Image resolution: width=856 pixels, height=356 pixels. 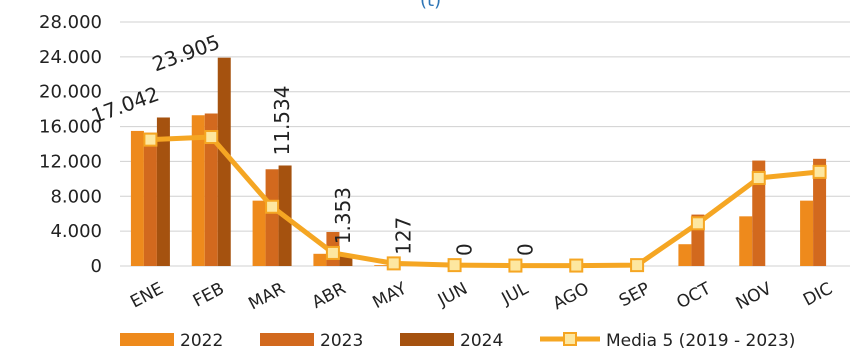 What do you see at coordinates (571, 296) in the screenshot?
I see `x-tick-label: AGO` at bounding box center [571, 296].